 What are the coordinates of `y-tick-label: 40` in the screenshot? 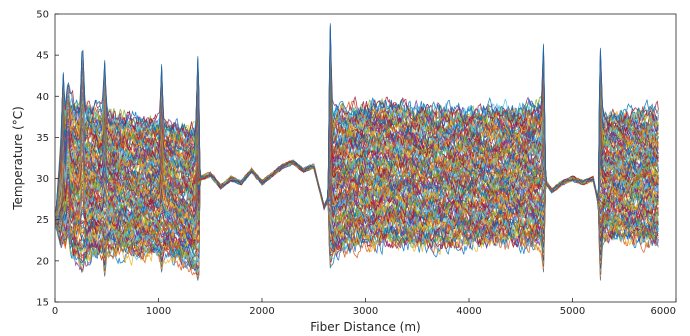 It's located at (42, 97).